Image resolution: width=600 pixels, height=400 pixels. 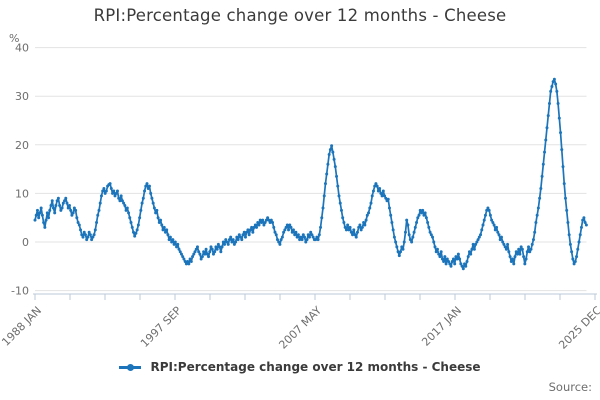 I want to click on y-axis-unit-label: %, so click(x=14, y=38).